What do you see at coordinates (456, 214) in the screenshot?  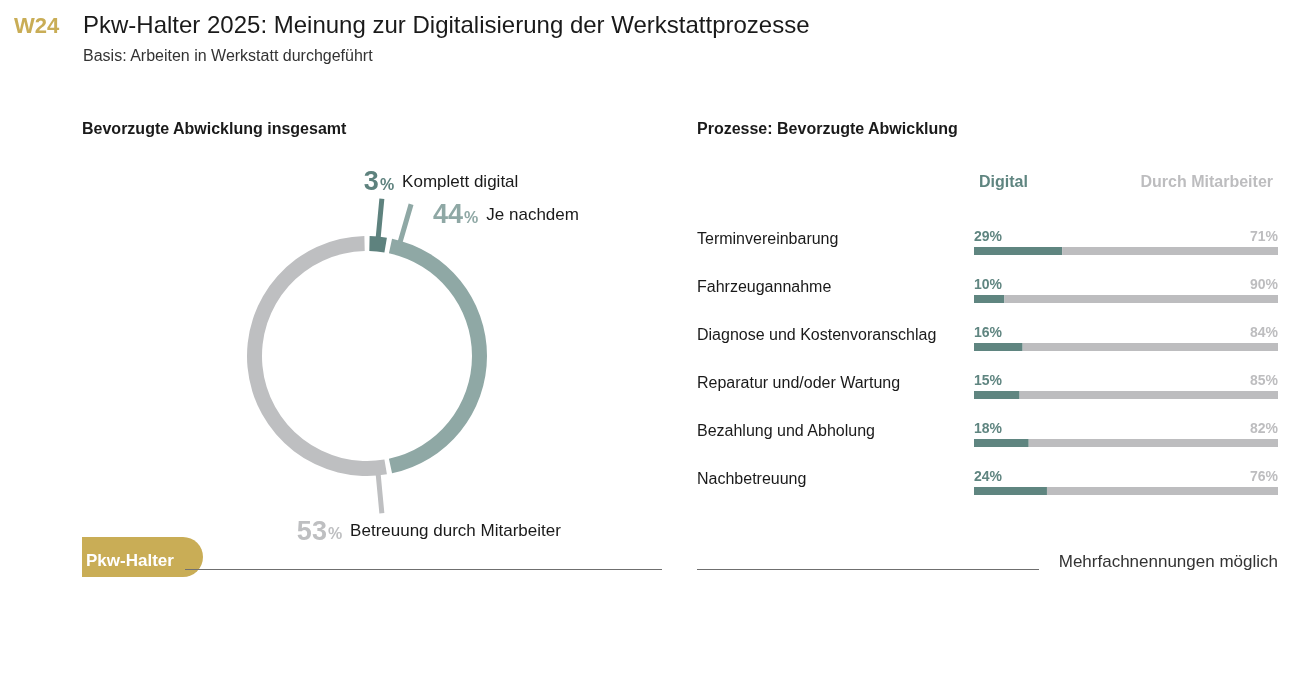 I see `data-label: 44%` at bounding box center [456, 214].